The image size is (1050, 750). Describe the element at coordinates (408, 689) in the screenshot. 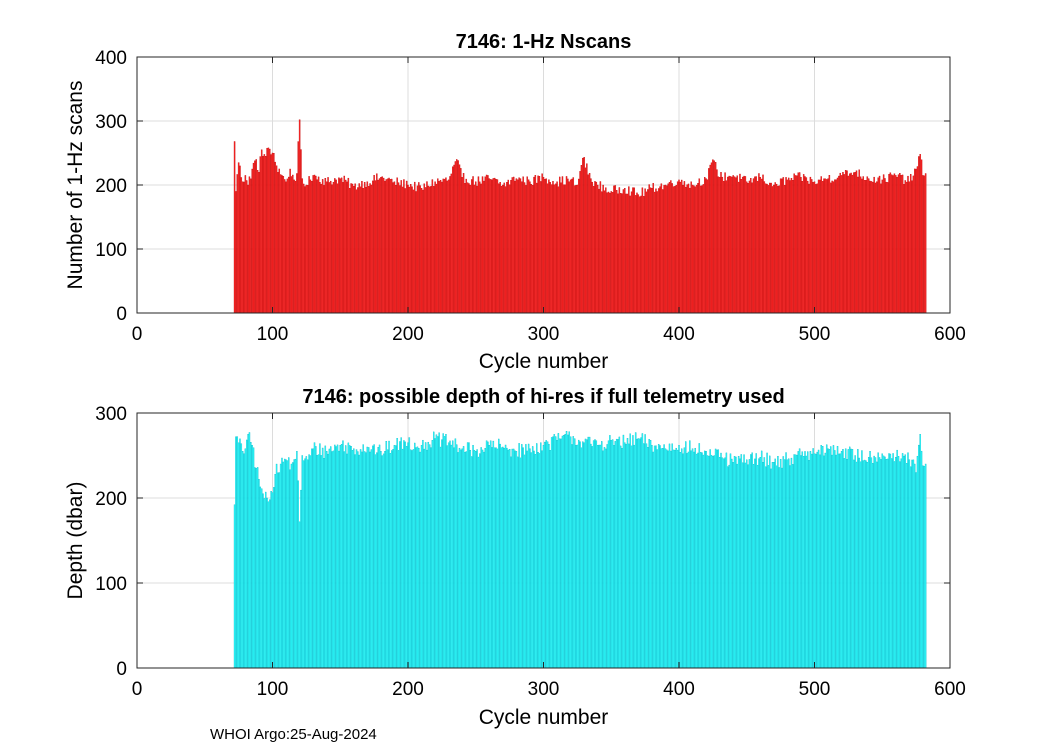

I see `x-tick-label: 200` at that location.